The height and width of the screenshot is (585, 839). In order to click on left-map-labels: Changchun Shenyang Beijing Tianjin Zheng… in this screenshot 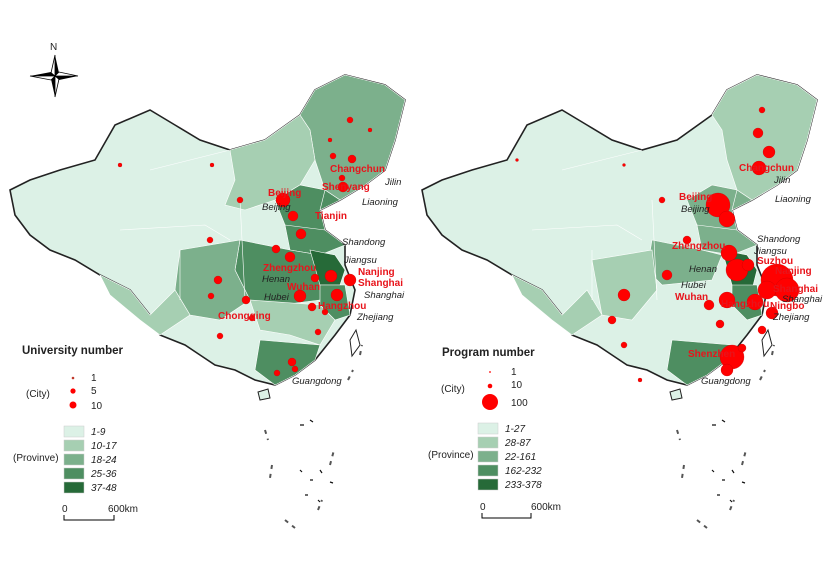, I will do `click(311, 275)`.